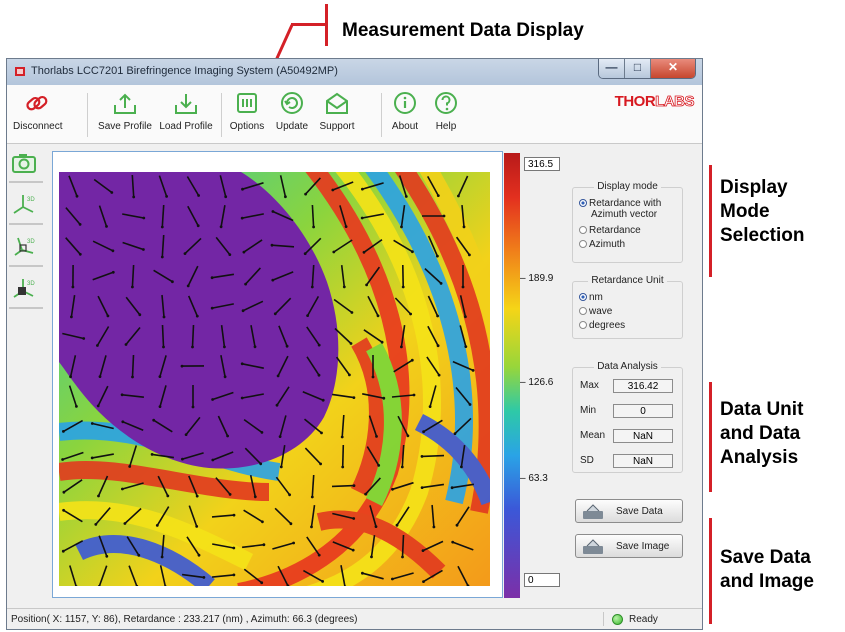 The width and height of the screenshot is (845, 632). Describe the element at coordinates (601, 311) in the screenshot. I see `radio-label: wave` at that location.